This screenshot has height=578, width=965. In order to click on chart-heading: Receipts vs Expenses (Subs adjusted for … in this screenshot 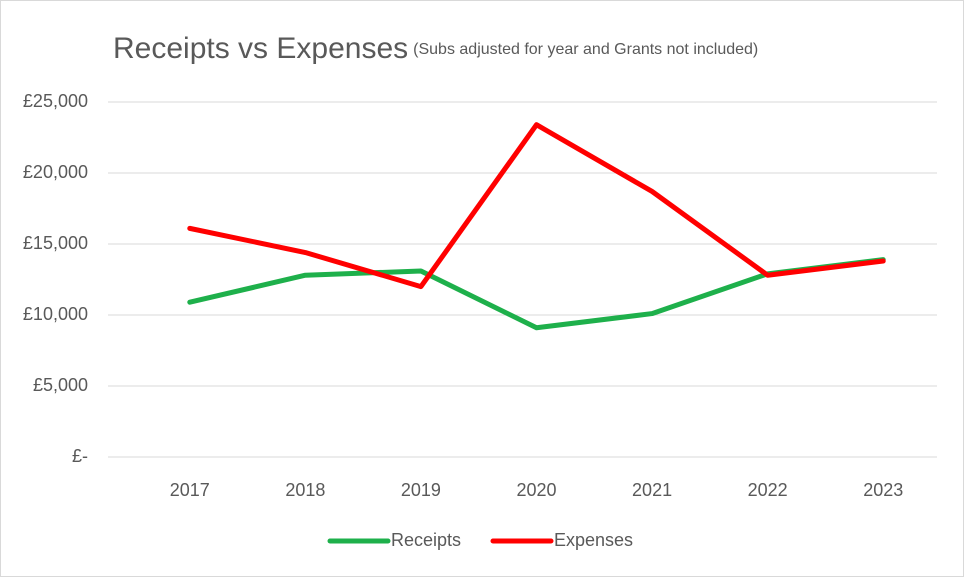, I will do `click(435, 48)`.